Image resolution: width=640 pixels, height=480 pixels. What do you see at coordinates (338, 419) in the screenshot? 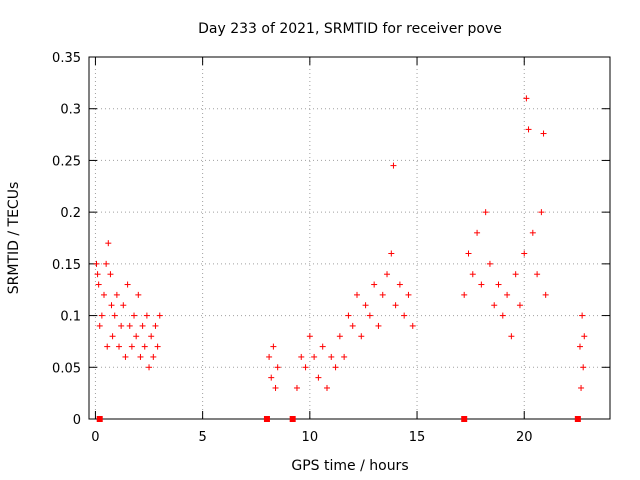
I see `zero-markers` at bounding box center [338, 419].